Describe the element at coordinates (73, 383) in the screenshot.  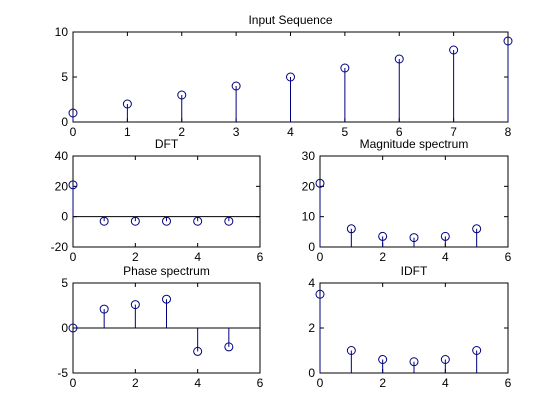
I see `phase-xtick-label-0: 0` at that location.